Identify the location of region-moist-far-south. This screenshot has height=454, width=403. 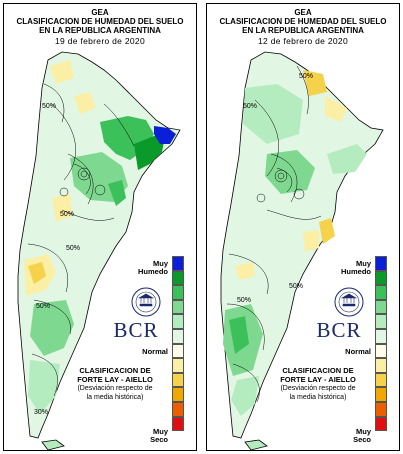
(245, 396).